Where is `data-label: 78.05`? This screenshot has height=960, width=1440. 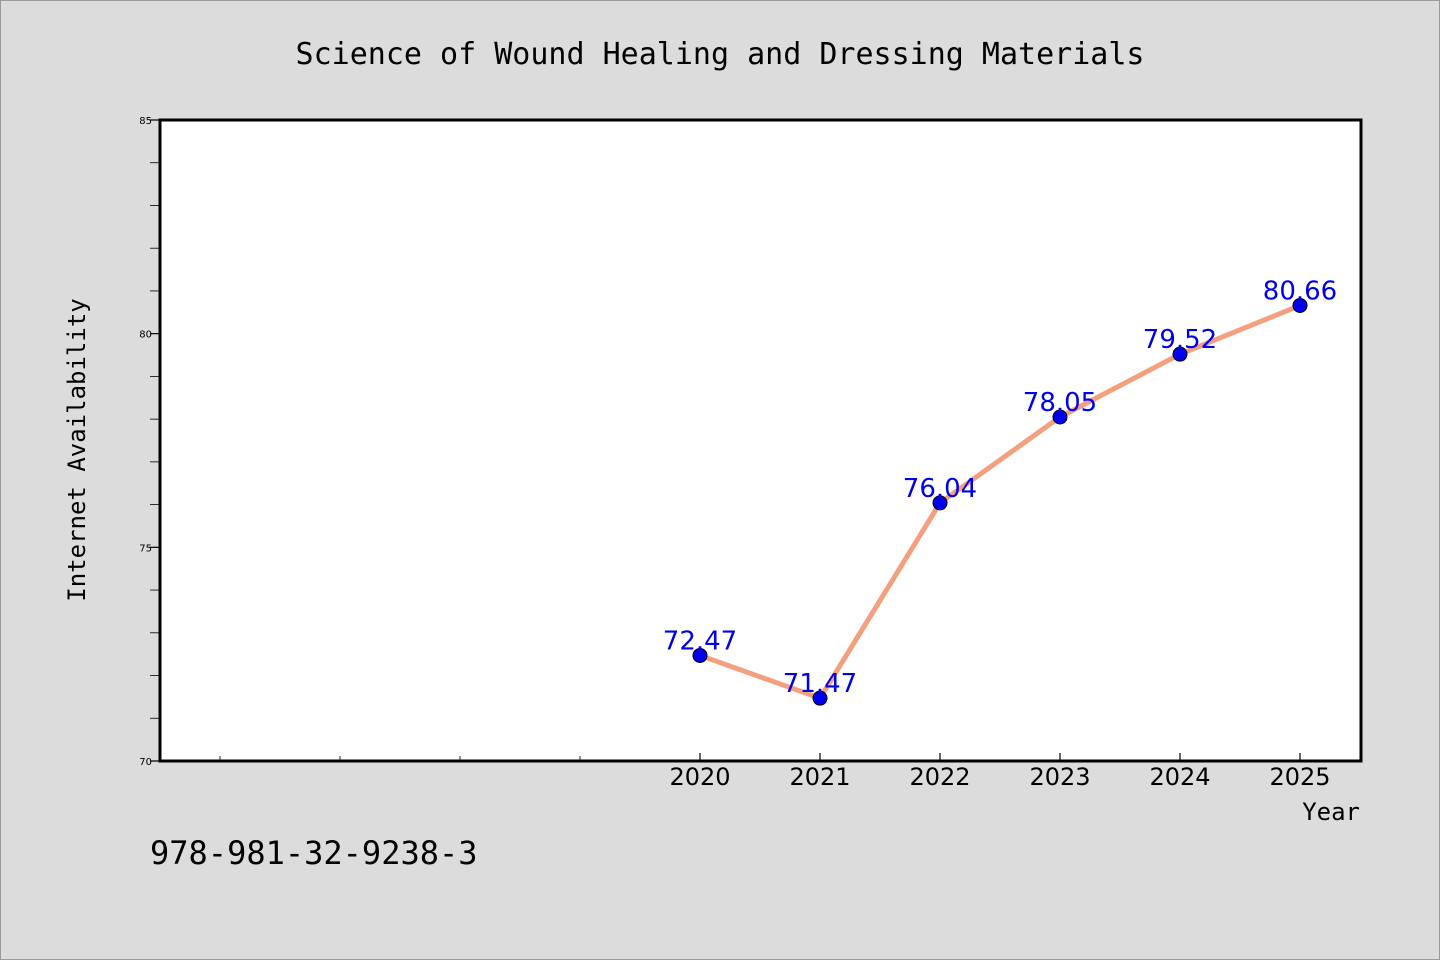 data-label: 78.05 is located at coordinates (1060, 403).